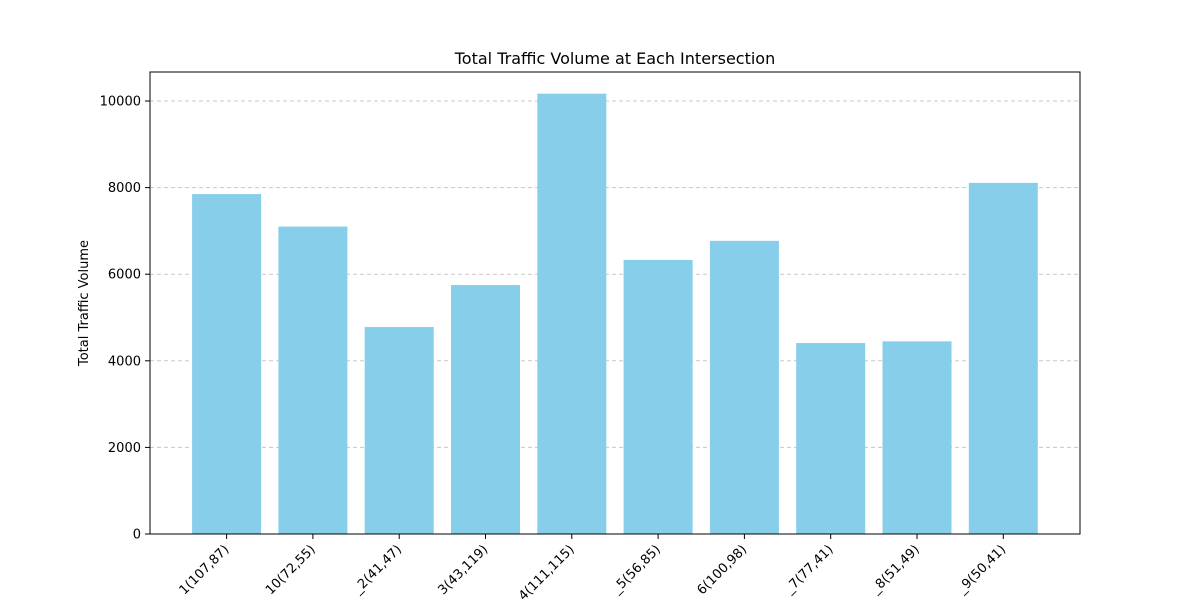 This screenshot has height=604, width=1200. What do you see at coordinates (124, 361) in the screenshot?
I see `y-tick-label: 4000` at bounding box center [124, 361].